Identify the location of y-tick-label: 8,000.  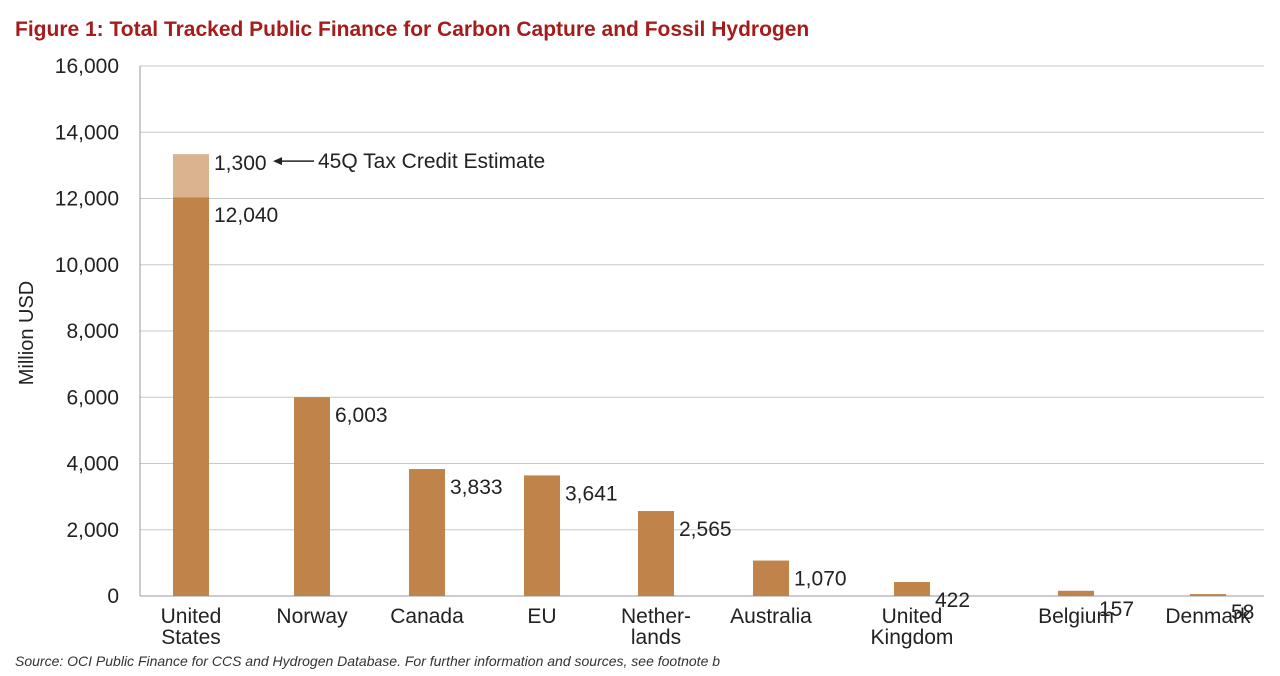
(92, 331).